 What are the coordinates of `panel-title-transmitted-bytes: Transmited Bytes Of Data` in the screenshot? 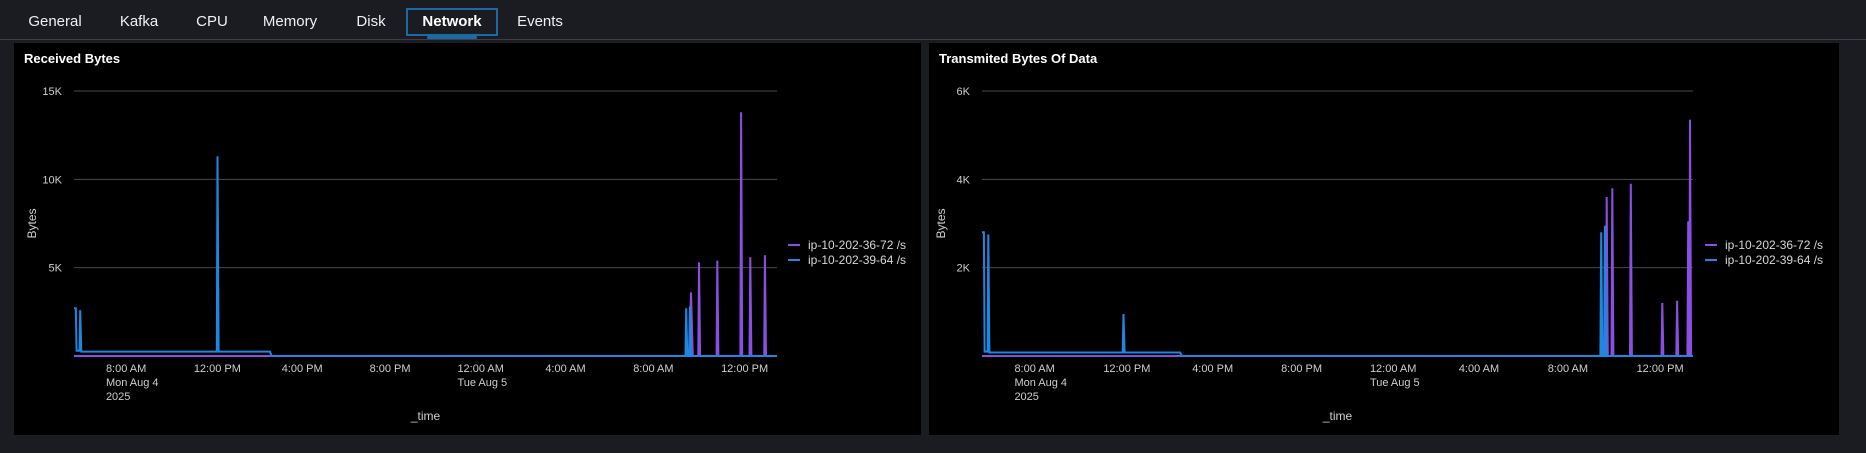 It's located at (1018, 58).